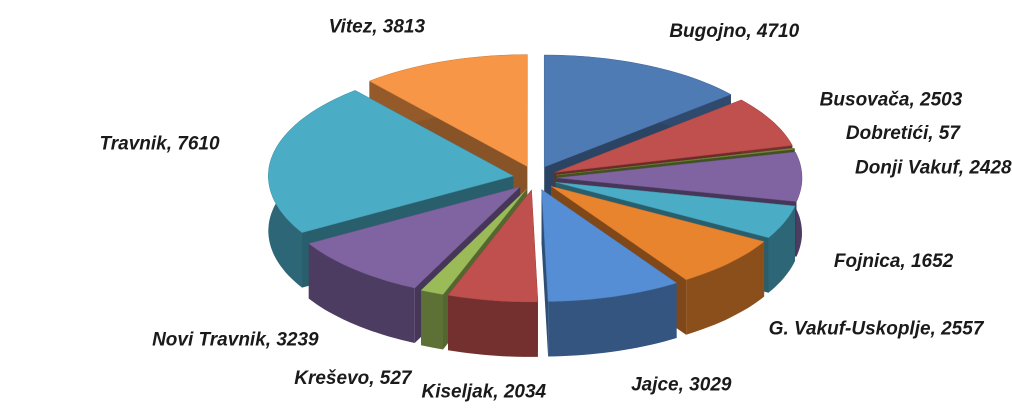 The image size is (1012, 414). What do you see at coordinates (235, 340) in the screenshot?
I see `data-label: Novi Travnik, 3239` at bounding box center [235, 340].